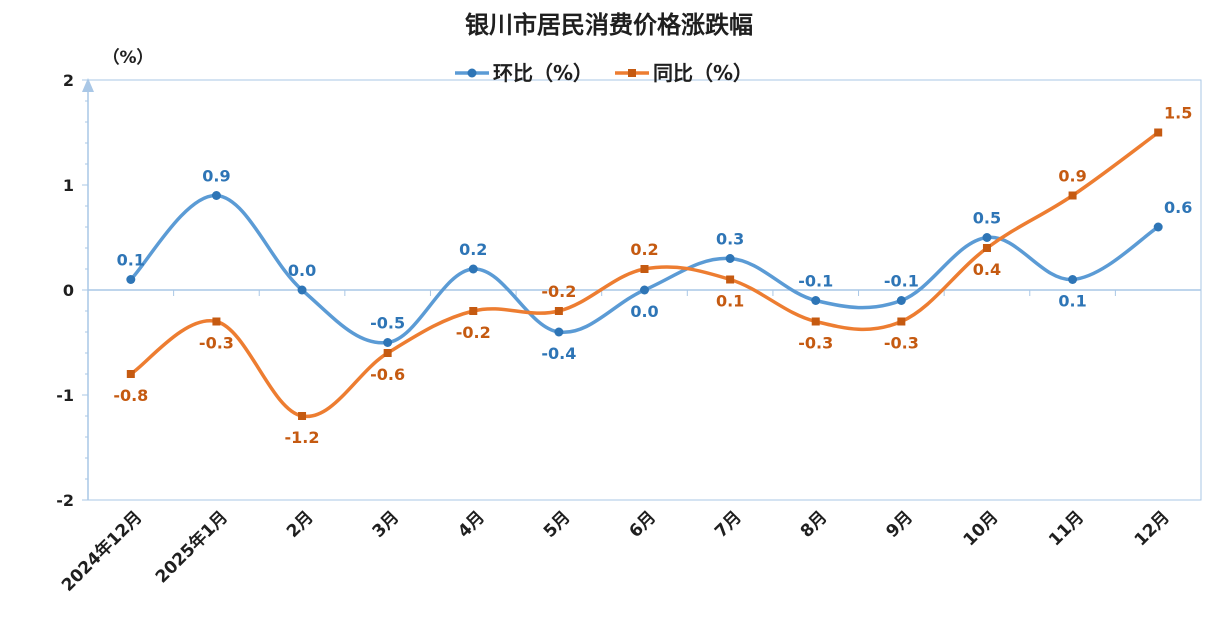  I want to click on x-tick-label: 2025年1月, so click(191, 547).